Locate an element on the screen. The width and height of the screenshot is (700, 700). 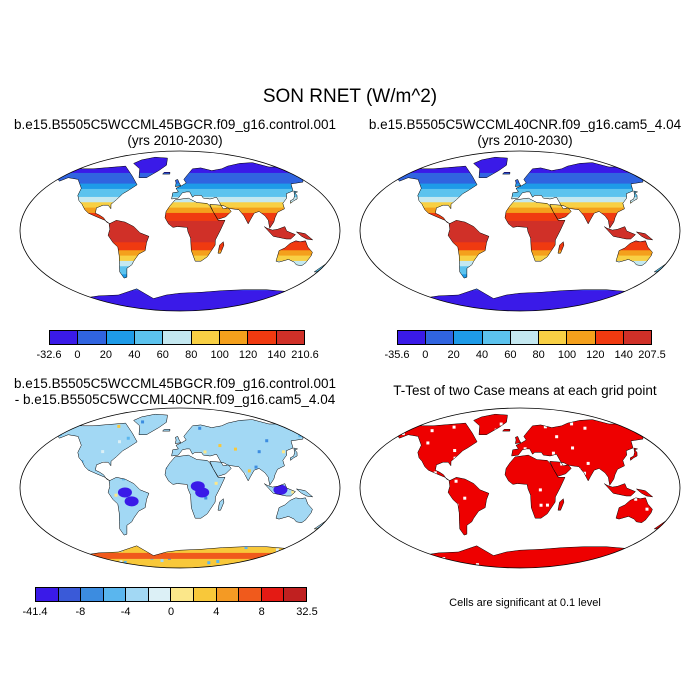
colorbar-tick-label: 100 is located at coordinates (219, 355).